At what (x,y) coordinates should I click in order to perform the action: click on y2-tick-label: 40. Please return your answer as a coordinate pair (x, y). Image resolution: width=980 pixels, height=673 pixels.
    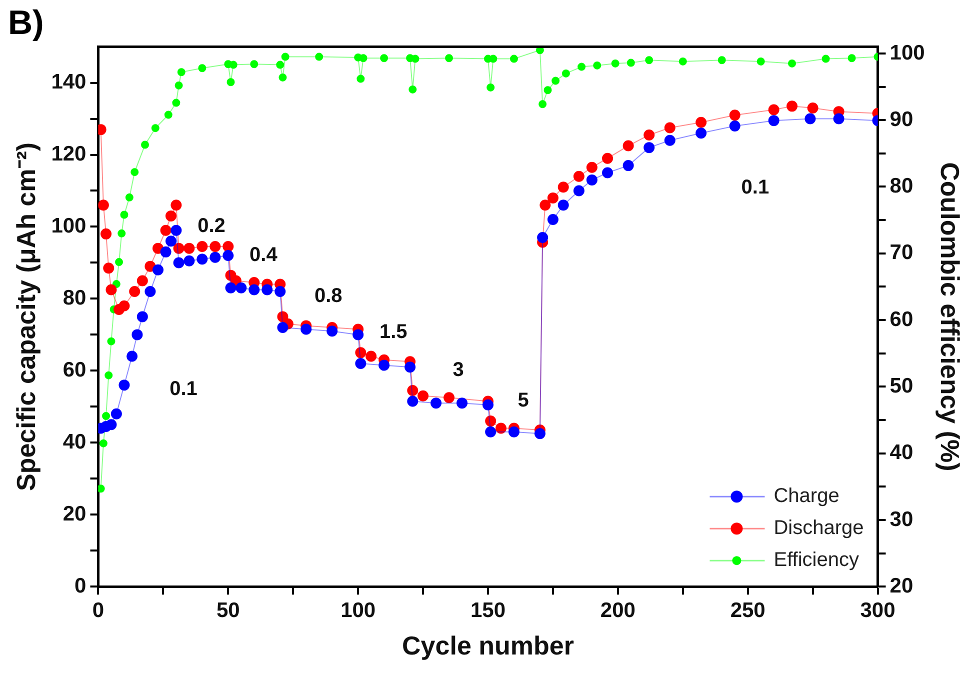
    Looking at the image, I should click on (902, 452).